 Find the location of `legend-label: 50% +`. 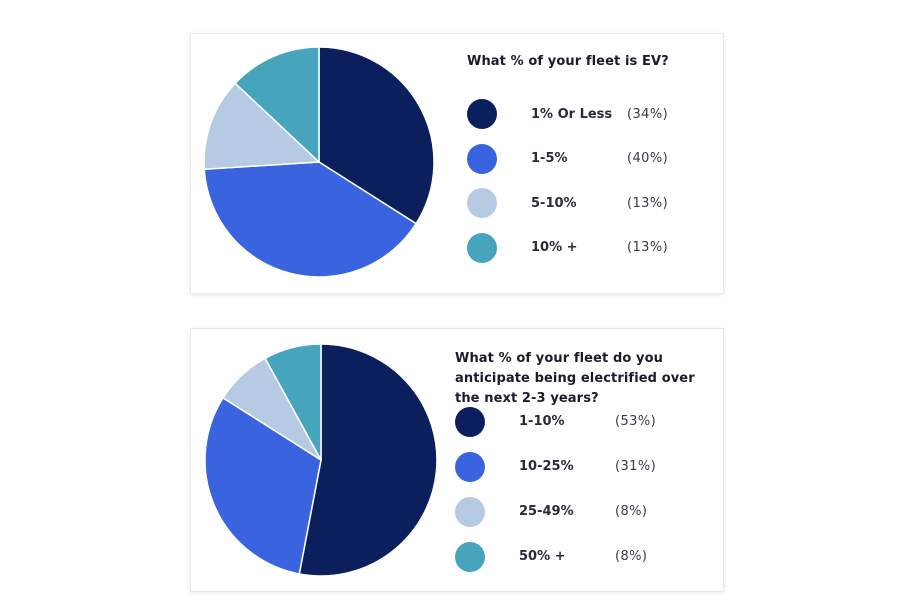

legend-label: 50% + is located at coordinates (542, 556).